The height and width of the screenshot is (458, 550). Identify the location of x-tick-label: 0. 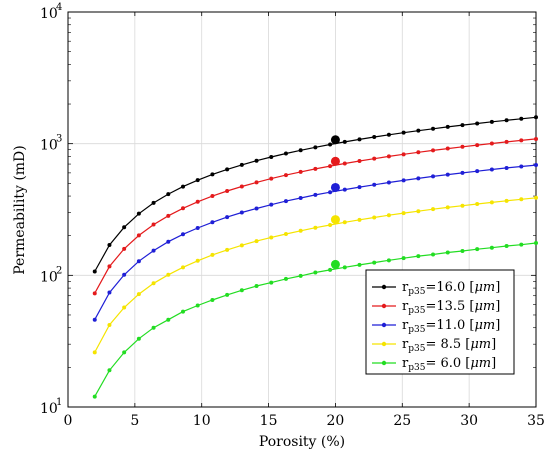
(68, 421).